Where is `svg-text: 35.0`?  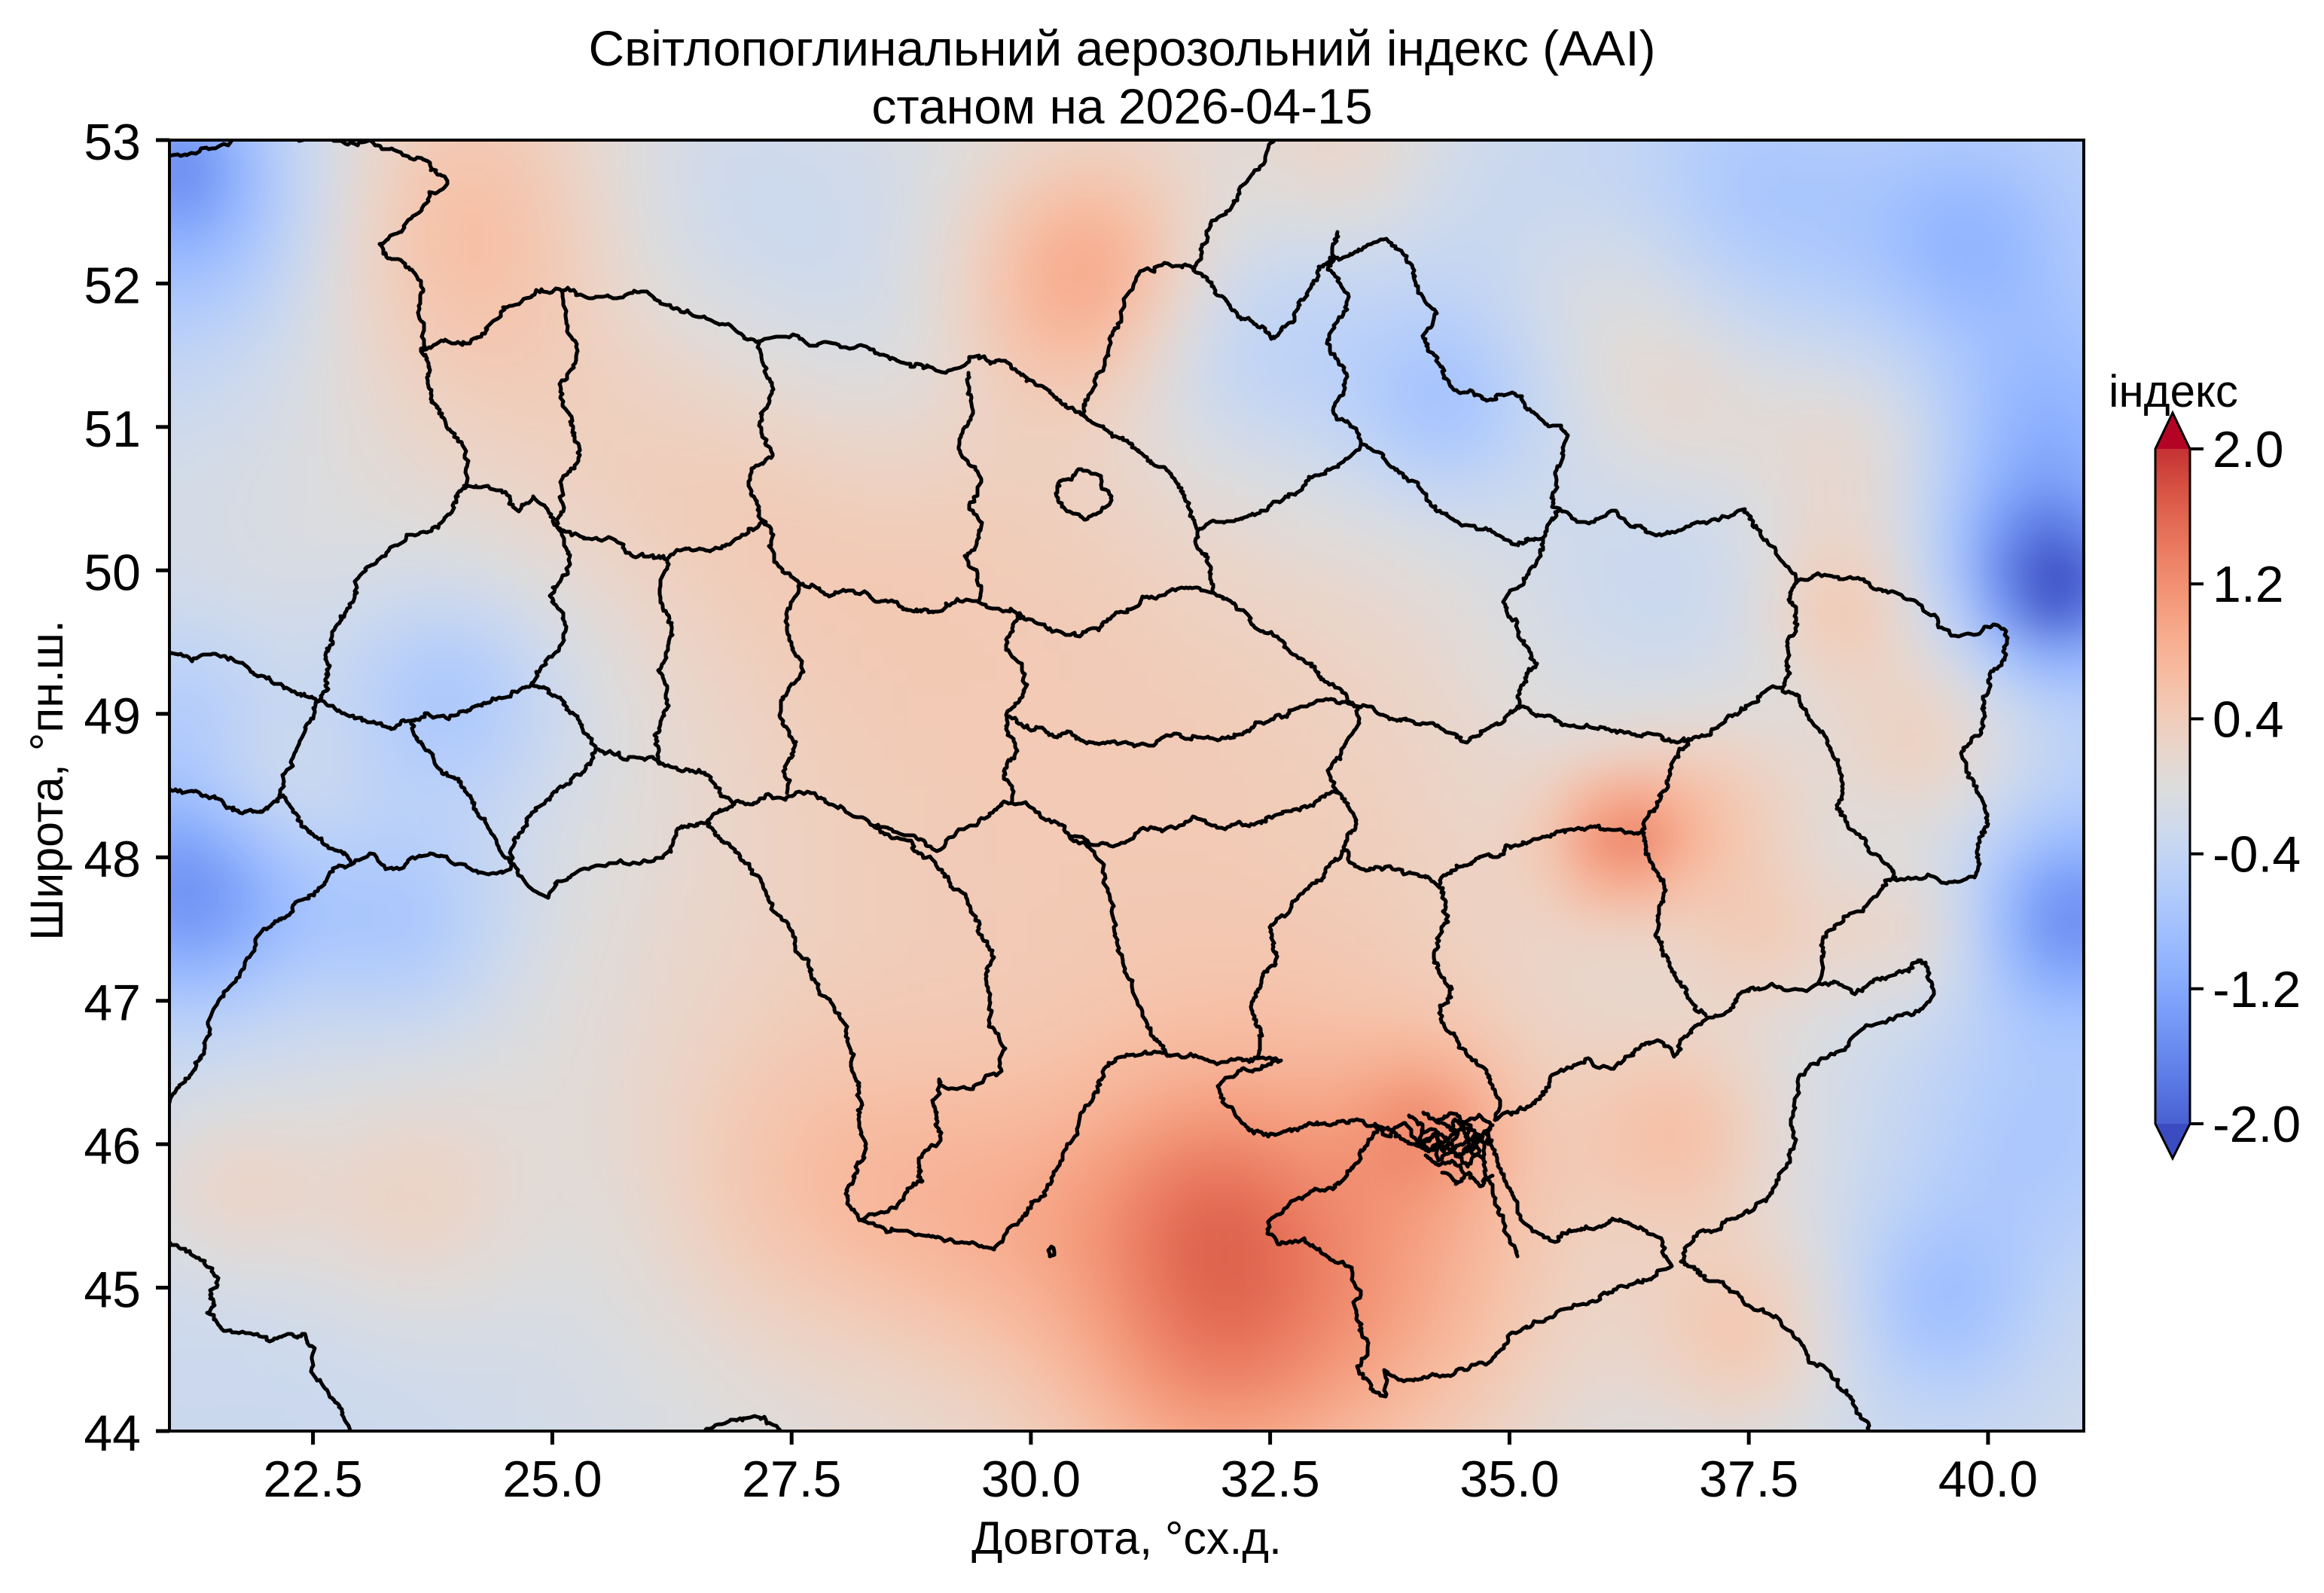 svg-text: 35.0 is located at coordinates (1509, 1479).